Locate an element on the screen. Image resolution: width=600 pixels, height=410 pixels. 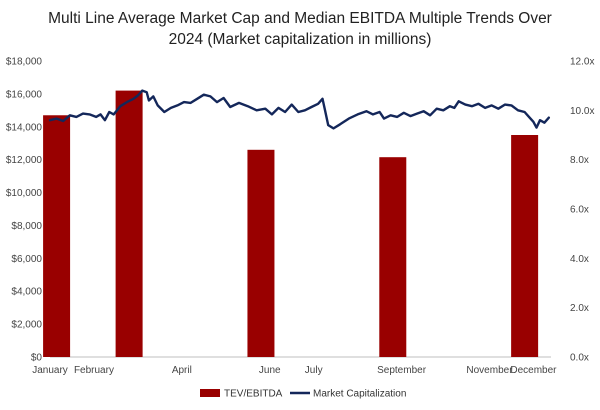
y-tick-label: $8,000 is located at coordinates (26, 226).